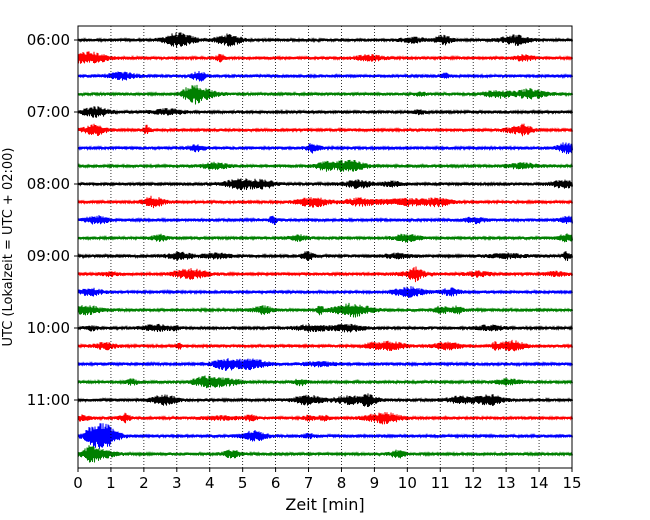 This screenshot has width=650, height=520. I want to click on x-tick-label-5: 5, so click(243, 483).